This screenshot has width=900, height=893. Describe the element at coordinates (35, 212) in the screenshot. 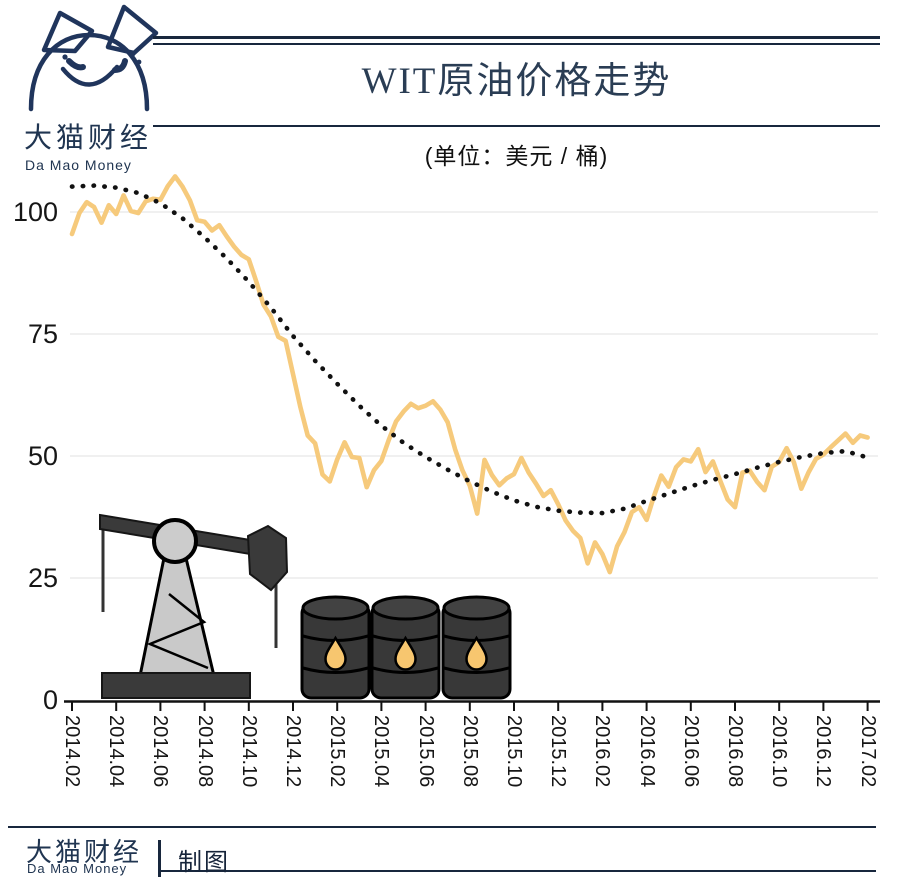

I see `y-axis-label: 100` at that location.